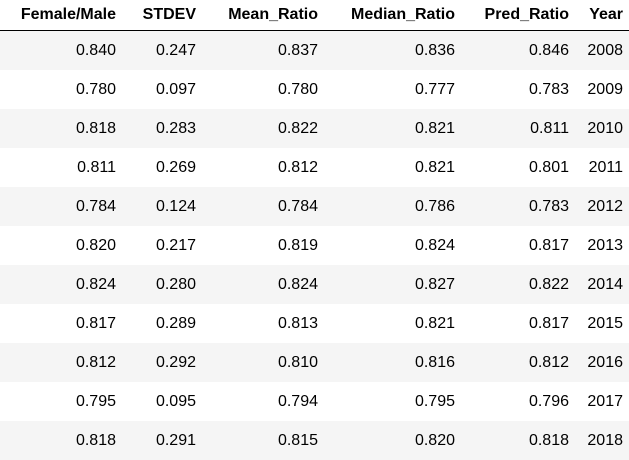 This screenshot has width=629, height=460. What do you see at coordinates (392, 284) in the screenshot?
I see `cell-median-ratio: 0.827` at bounding box center [392, 284].